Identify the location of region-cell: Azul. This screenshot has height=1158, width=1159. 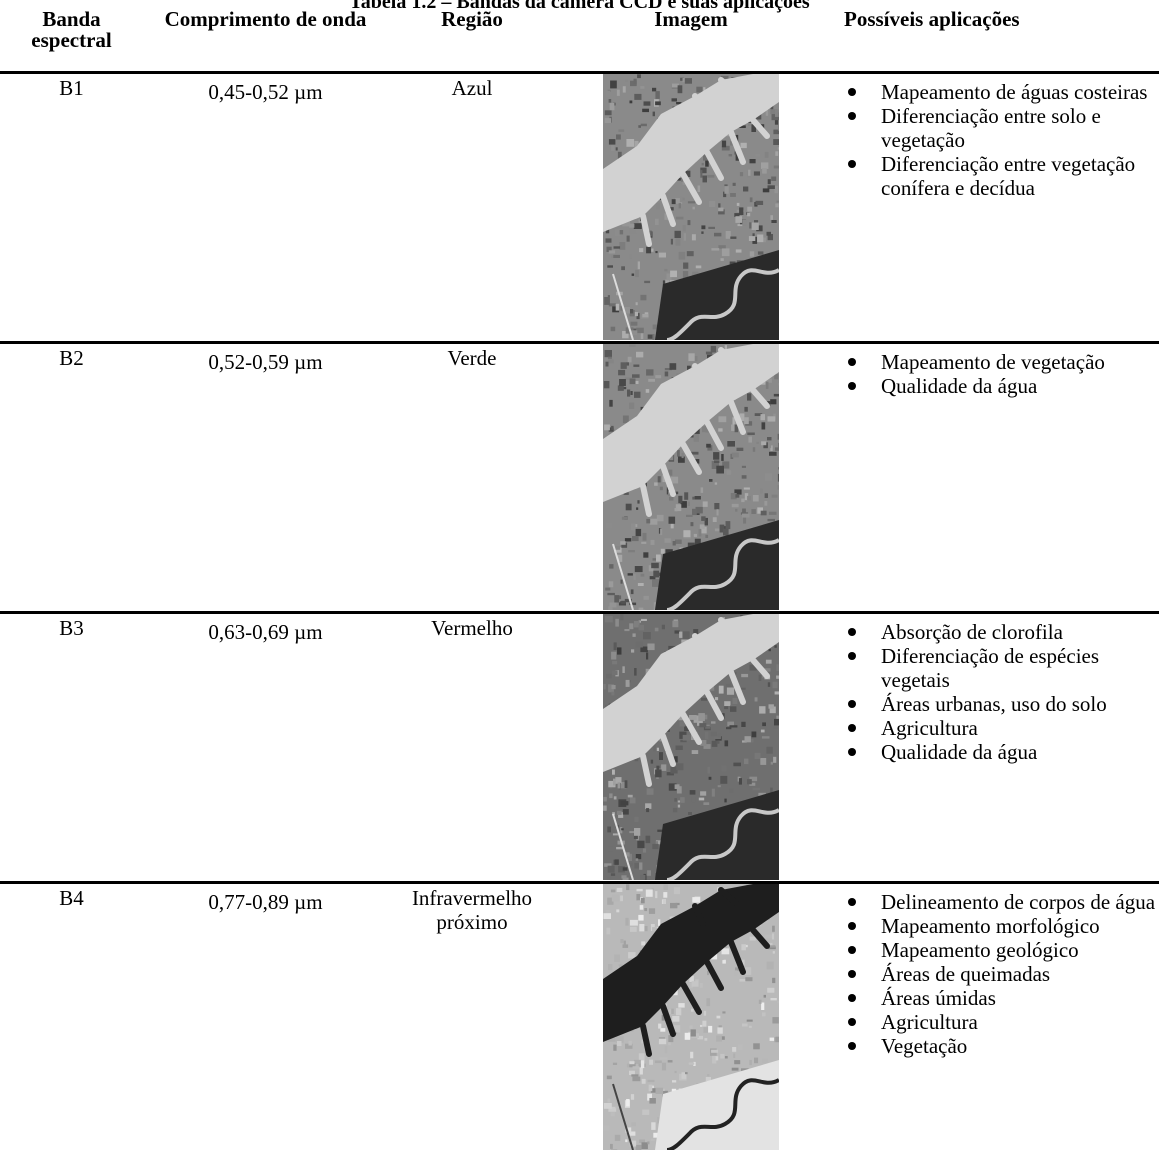
(472, 208).